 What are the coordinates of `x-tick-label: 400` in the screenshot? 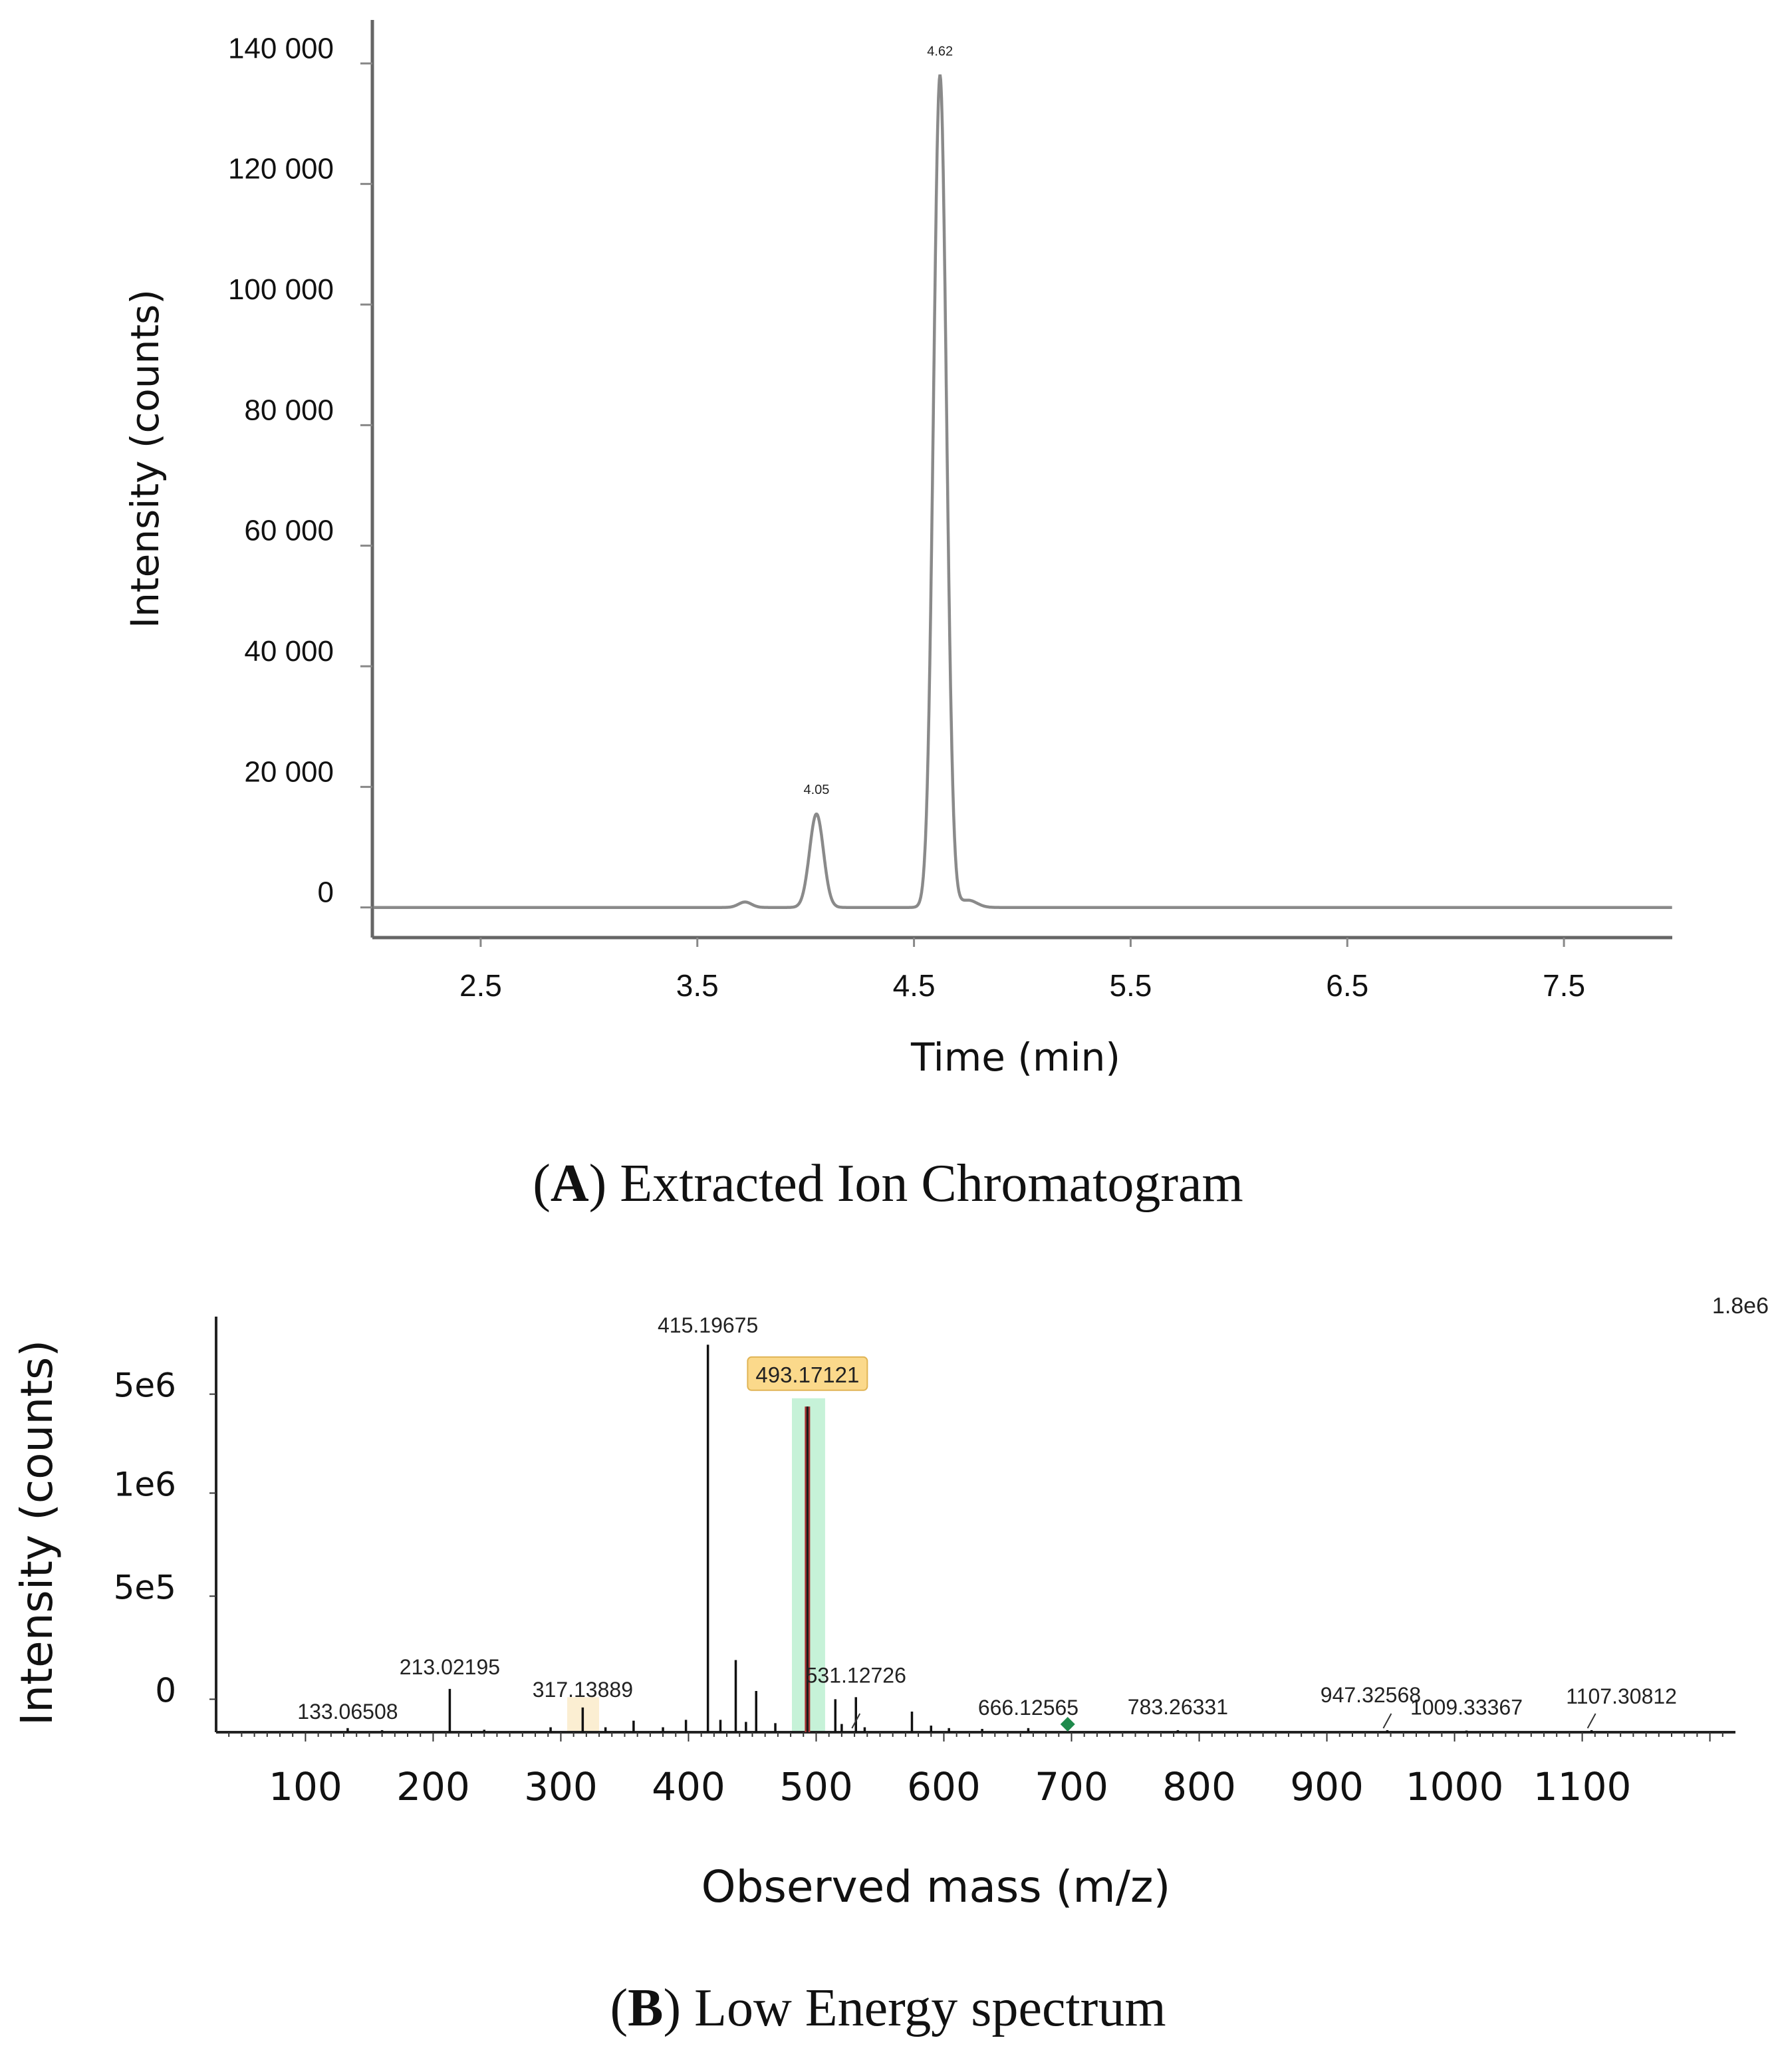 It's located at (688, 1786).